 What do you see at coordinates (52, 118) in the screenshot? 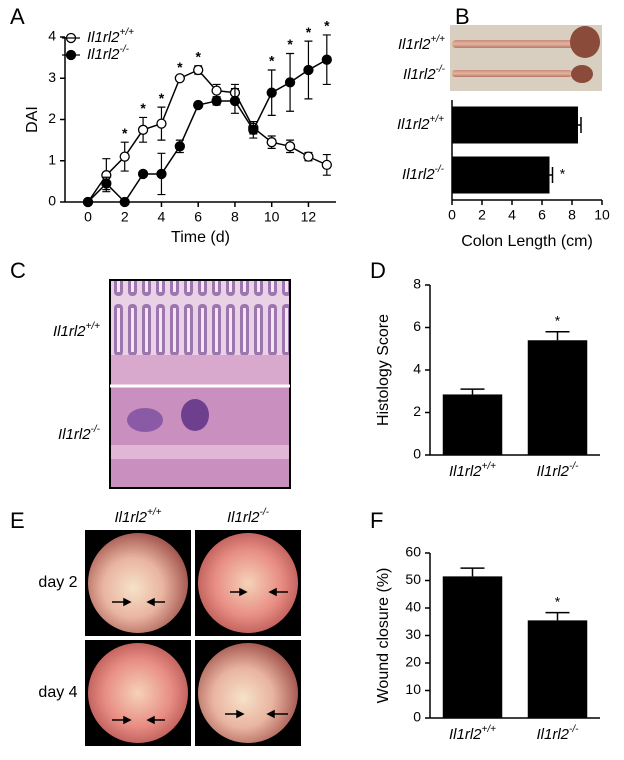
I see `y-tick-label: 2` at bounding box center [52, 118].